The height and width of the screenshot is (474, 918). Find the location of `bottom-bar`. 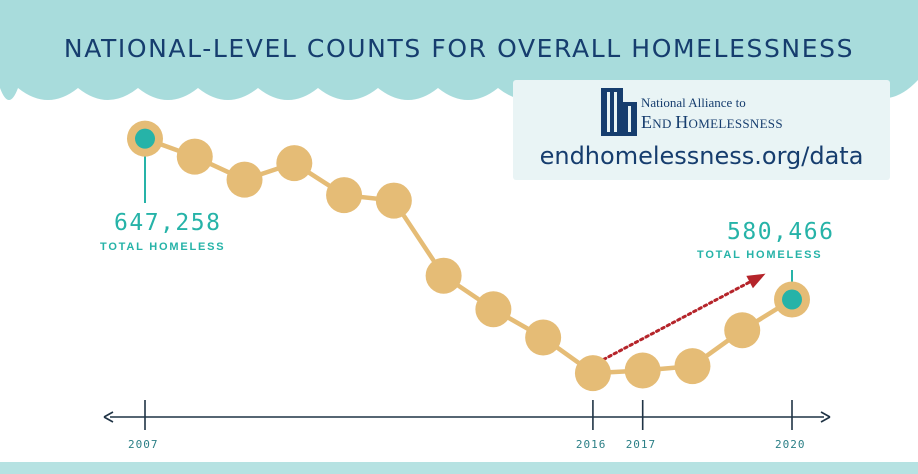

bottom-bar is located at coordinates (459, 468).